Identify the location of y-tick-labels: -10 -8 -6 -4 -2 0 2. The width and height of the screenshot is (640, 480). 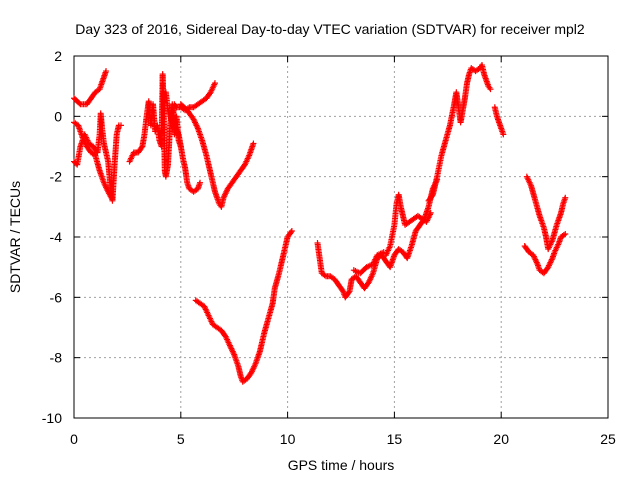
(52, 237).